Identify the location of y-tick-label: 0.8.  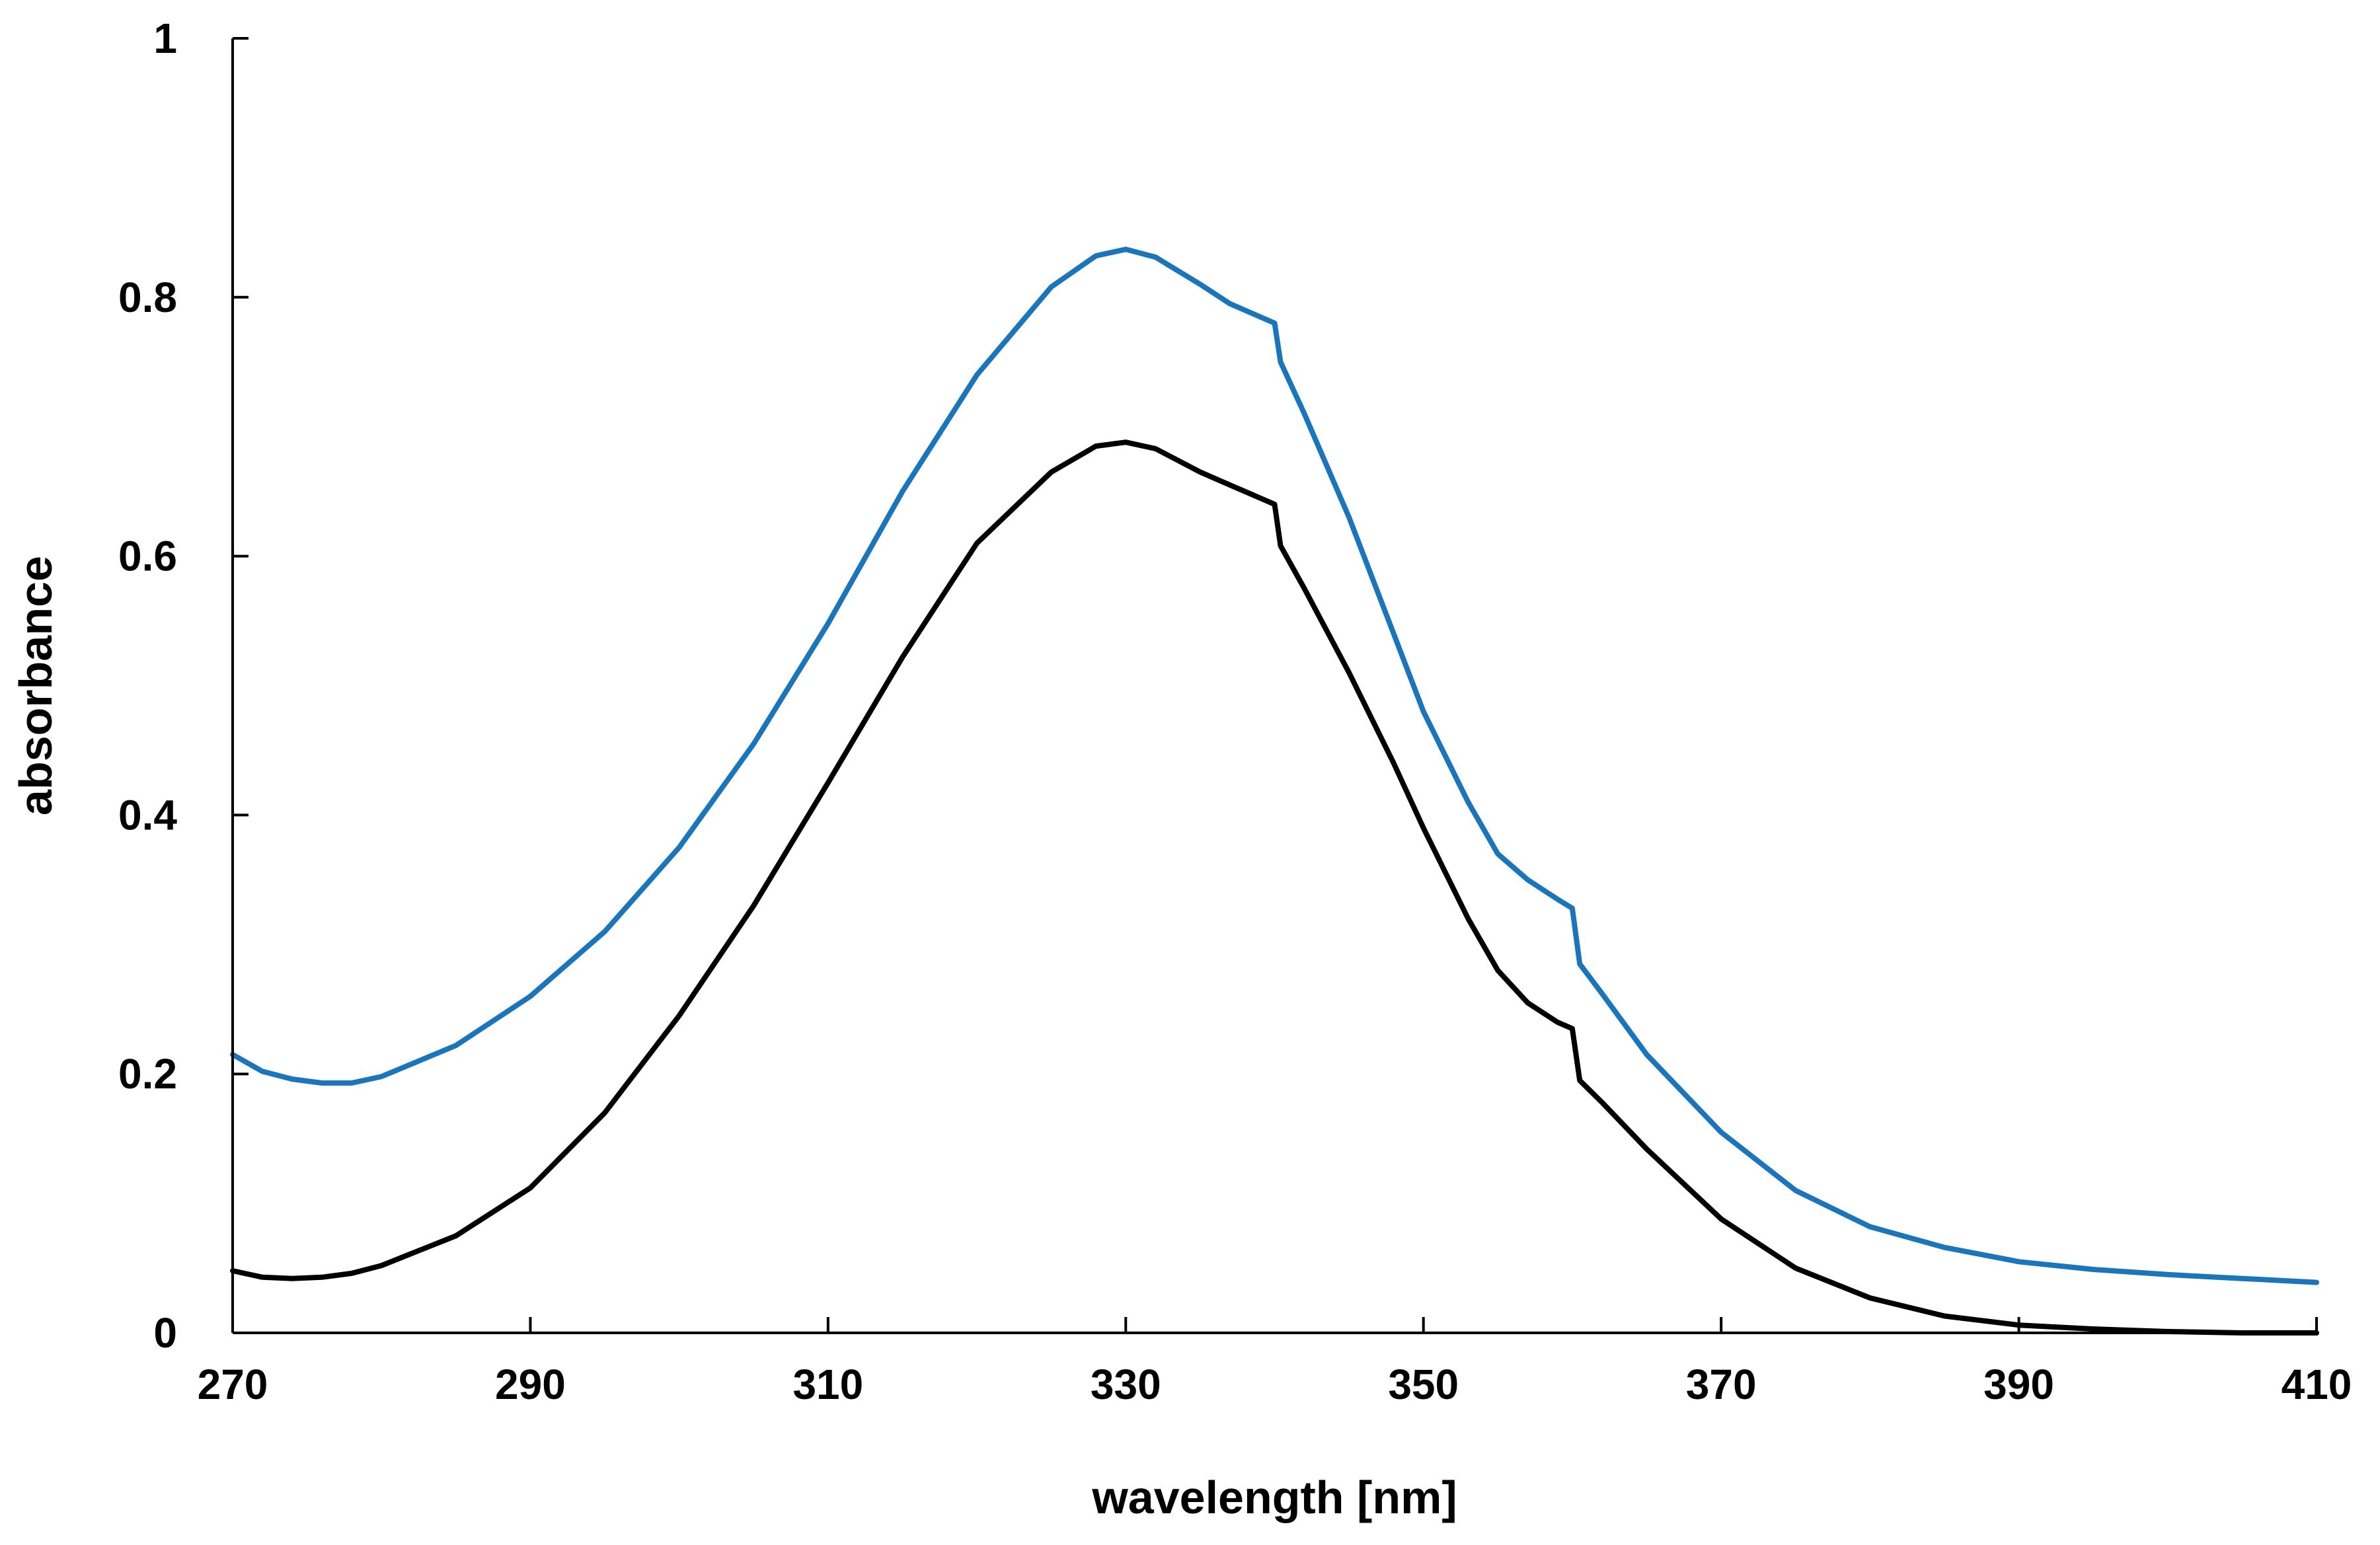
(147, 297).